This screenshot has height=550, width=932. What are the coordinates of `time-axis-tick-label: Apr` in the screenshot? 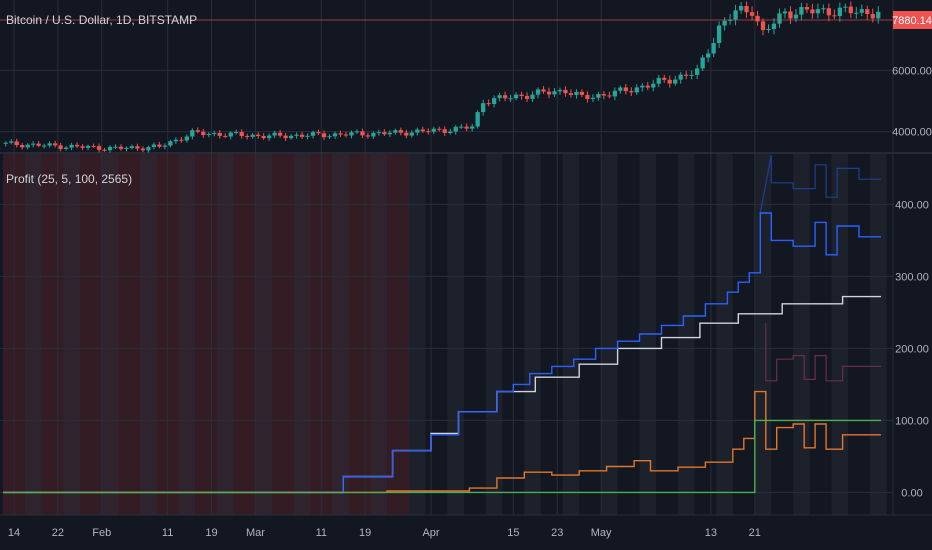 It's located at (430, 533).